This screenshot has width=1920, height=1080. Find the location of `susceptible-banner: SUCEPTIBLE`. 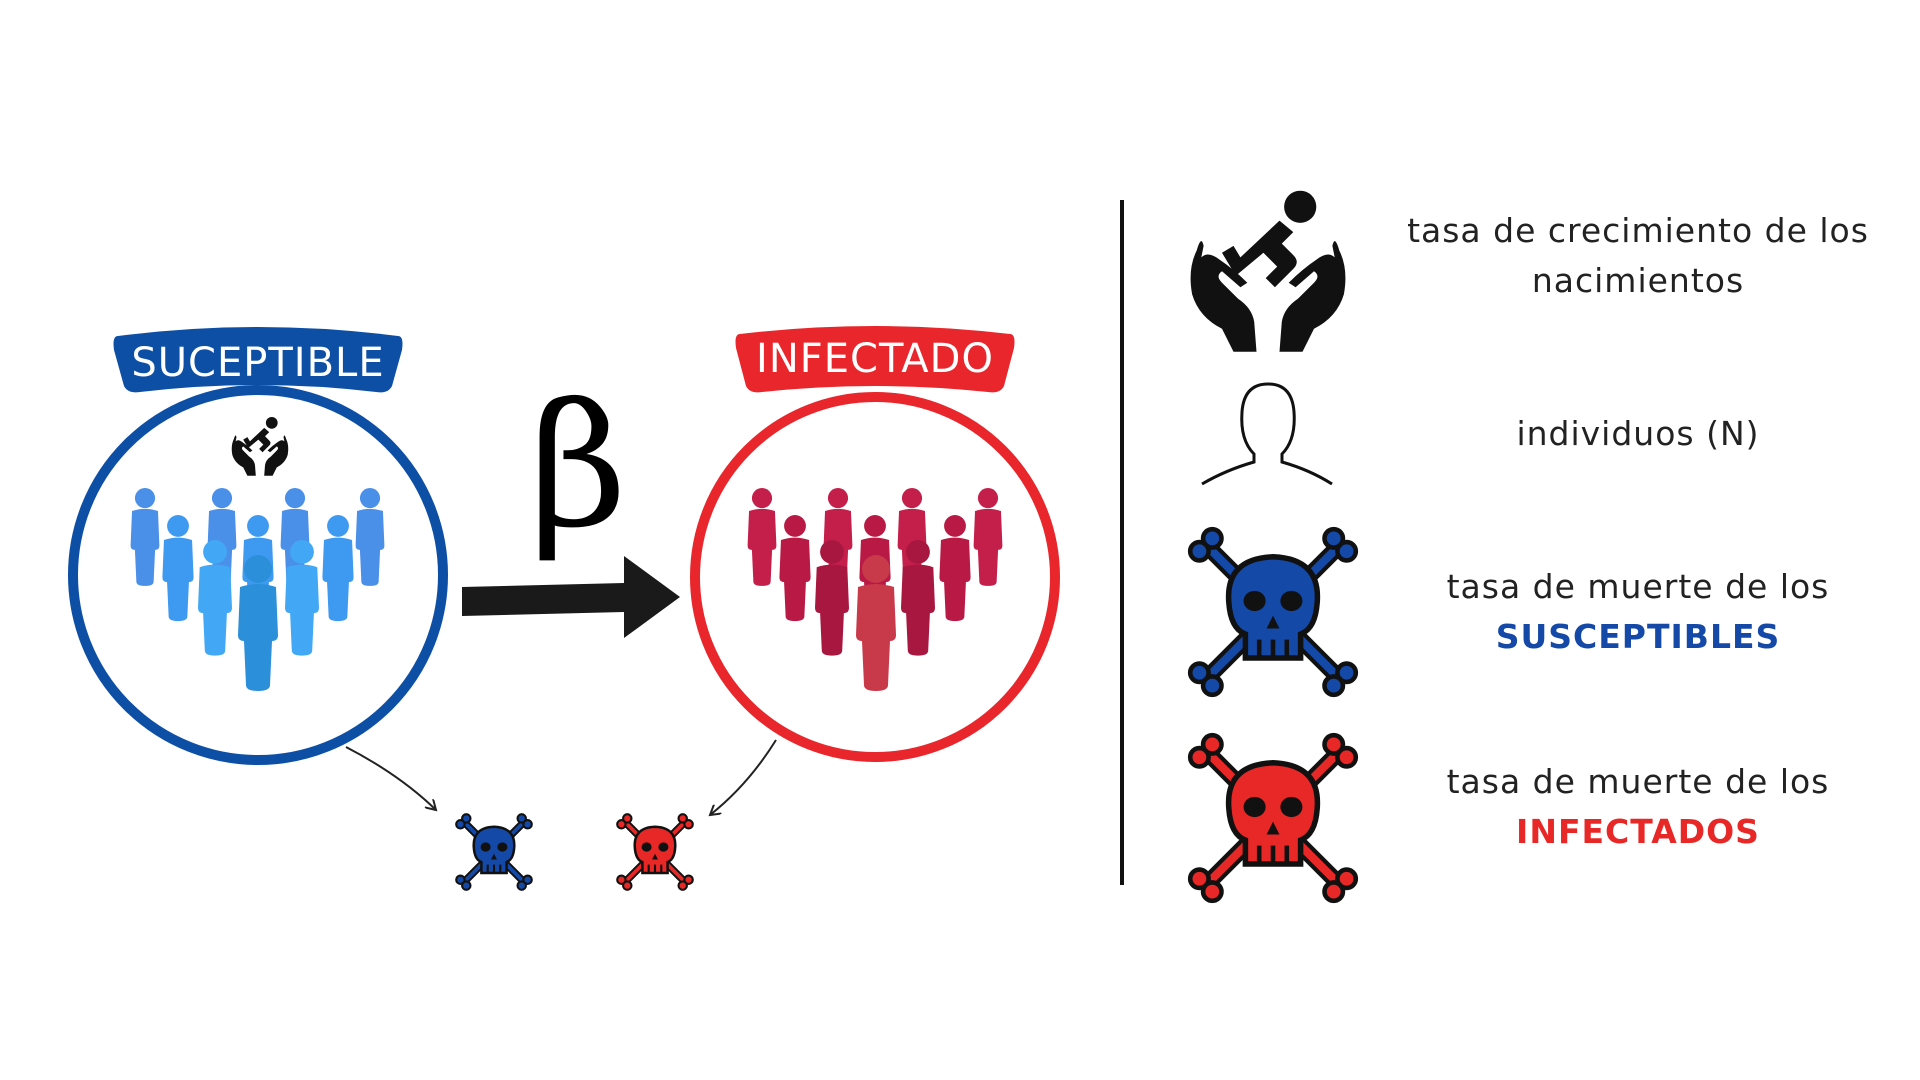

susceptible-banner: SUCEPTIBLE is located at coordinates (258, 360).